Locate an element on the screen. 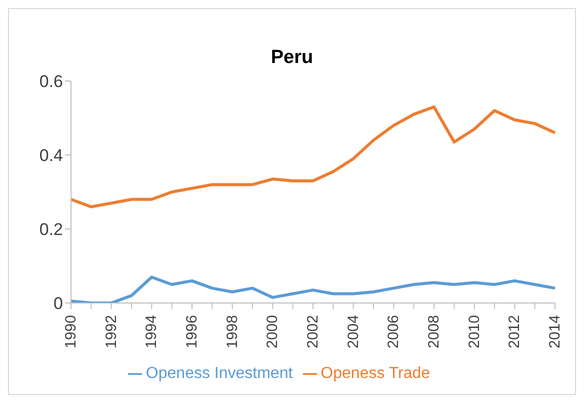 The image size is (584, 407). x-tick-label: 2006 is located at coordinates (393, 331).